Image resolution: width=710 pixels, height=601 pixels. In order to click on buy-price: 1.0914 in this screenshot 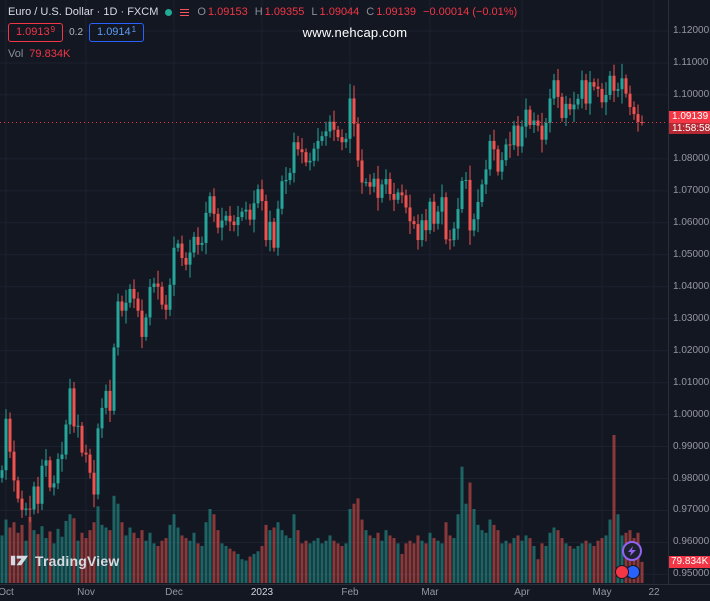, I will do `click(114, 32)`.